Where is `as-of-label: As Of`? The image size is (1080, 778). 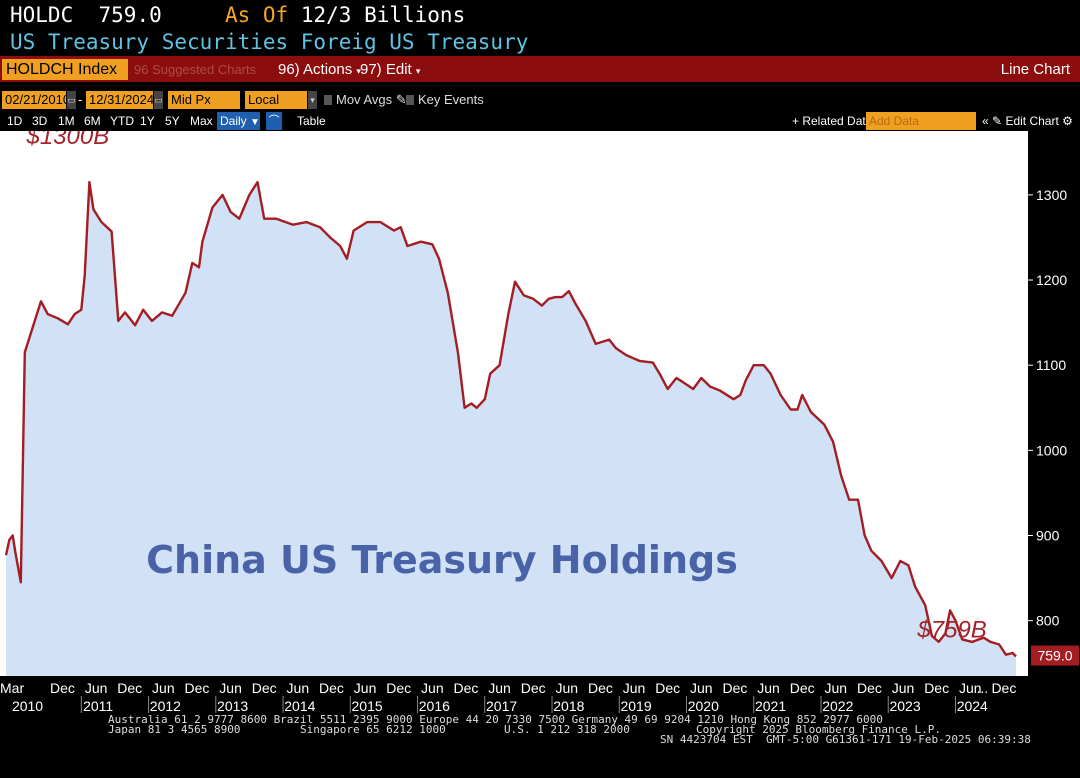 as-of-label: As Of is located at coordinates (256, 15).